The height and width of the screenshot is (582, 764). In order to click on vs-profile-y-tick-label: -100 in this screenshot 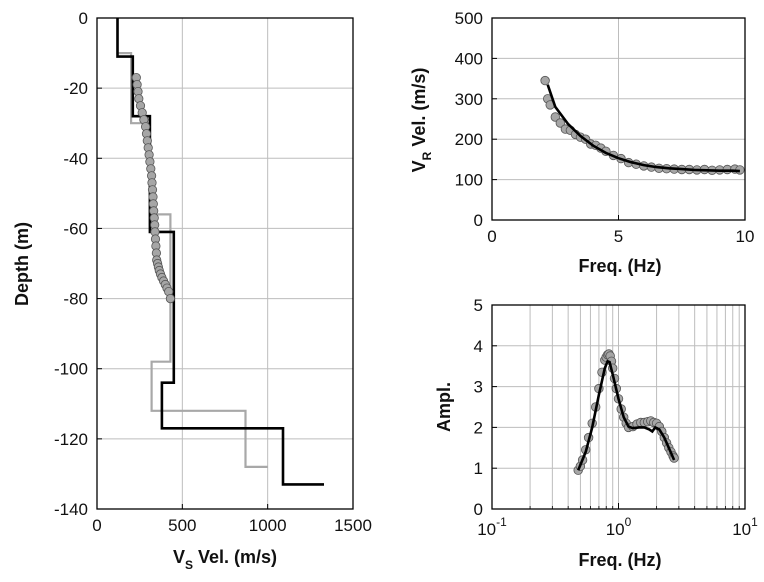, I will do `click(71, 369)`.